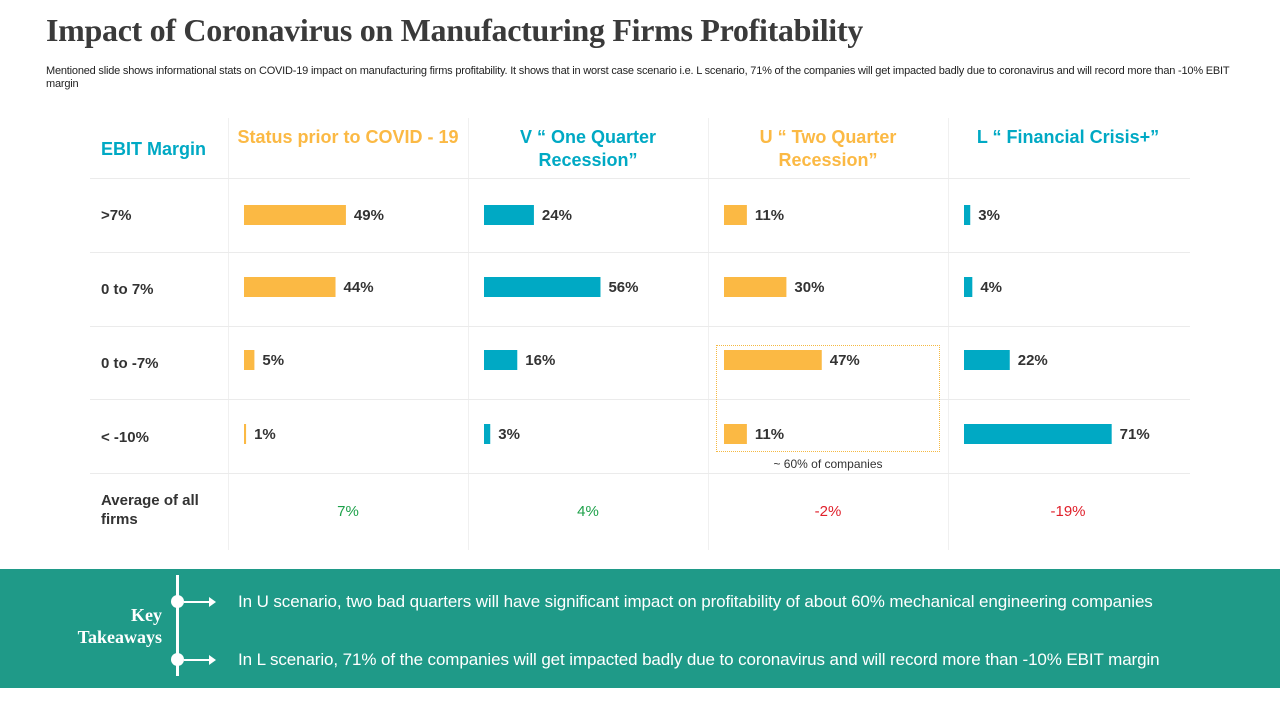 This screenshot has width=1280, height=720. What do you see at coordinates (348, 137) in the screenshot?
I see `column-header-prior-covid: Status prior to COVID - 19` at bounding box center [348, 137].